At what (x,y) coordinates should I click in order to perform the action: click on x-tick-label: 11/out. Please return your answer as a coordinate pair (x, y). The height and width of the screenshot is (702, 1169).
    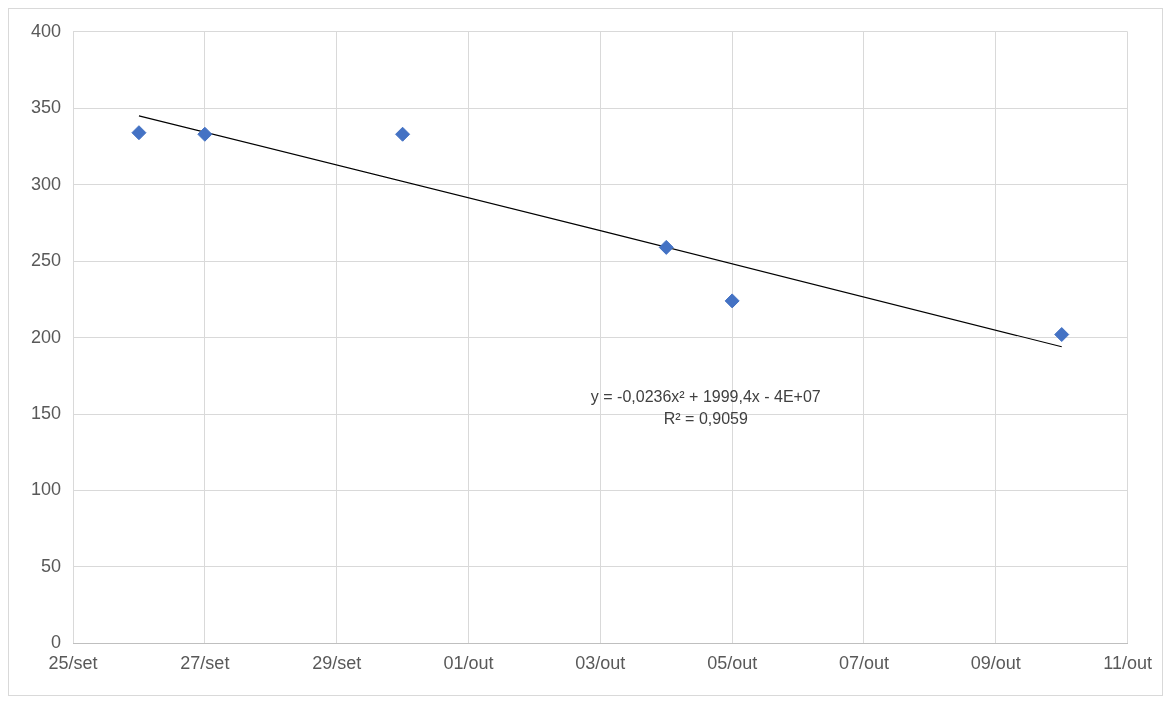
    Looking at the image, I should click on (1127, 663).